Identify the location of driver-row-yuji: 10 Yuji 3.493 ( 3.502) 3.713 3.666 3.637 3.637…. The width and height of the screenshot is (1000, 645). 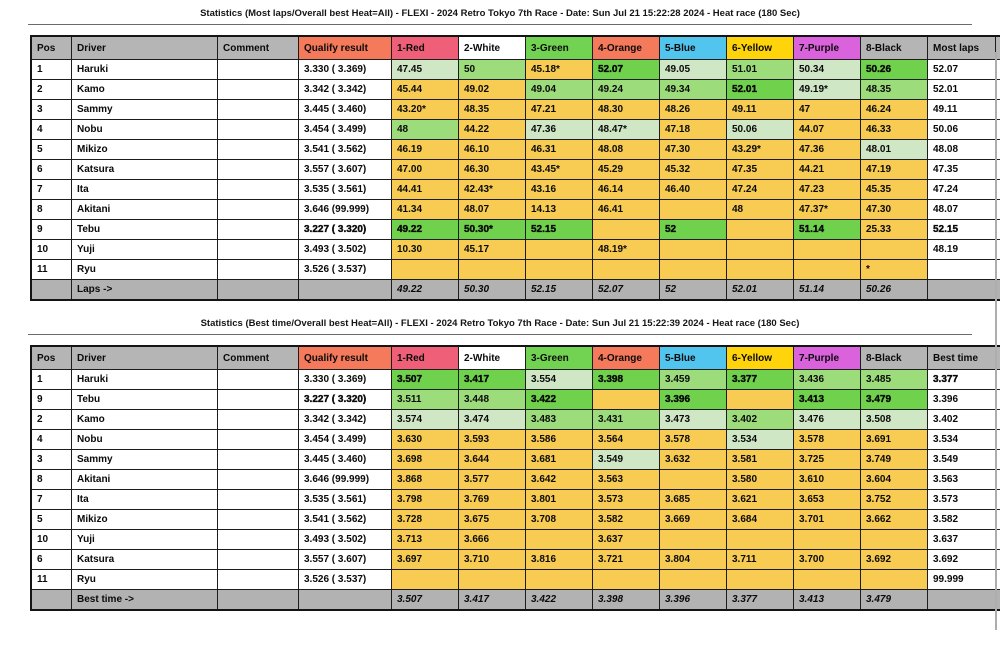
(515, 539).